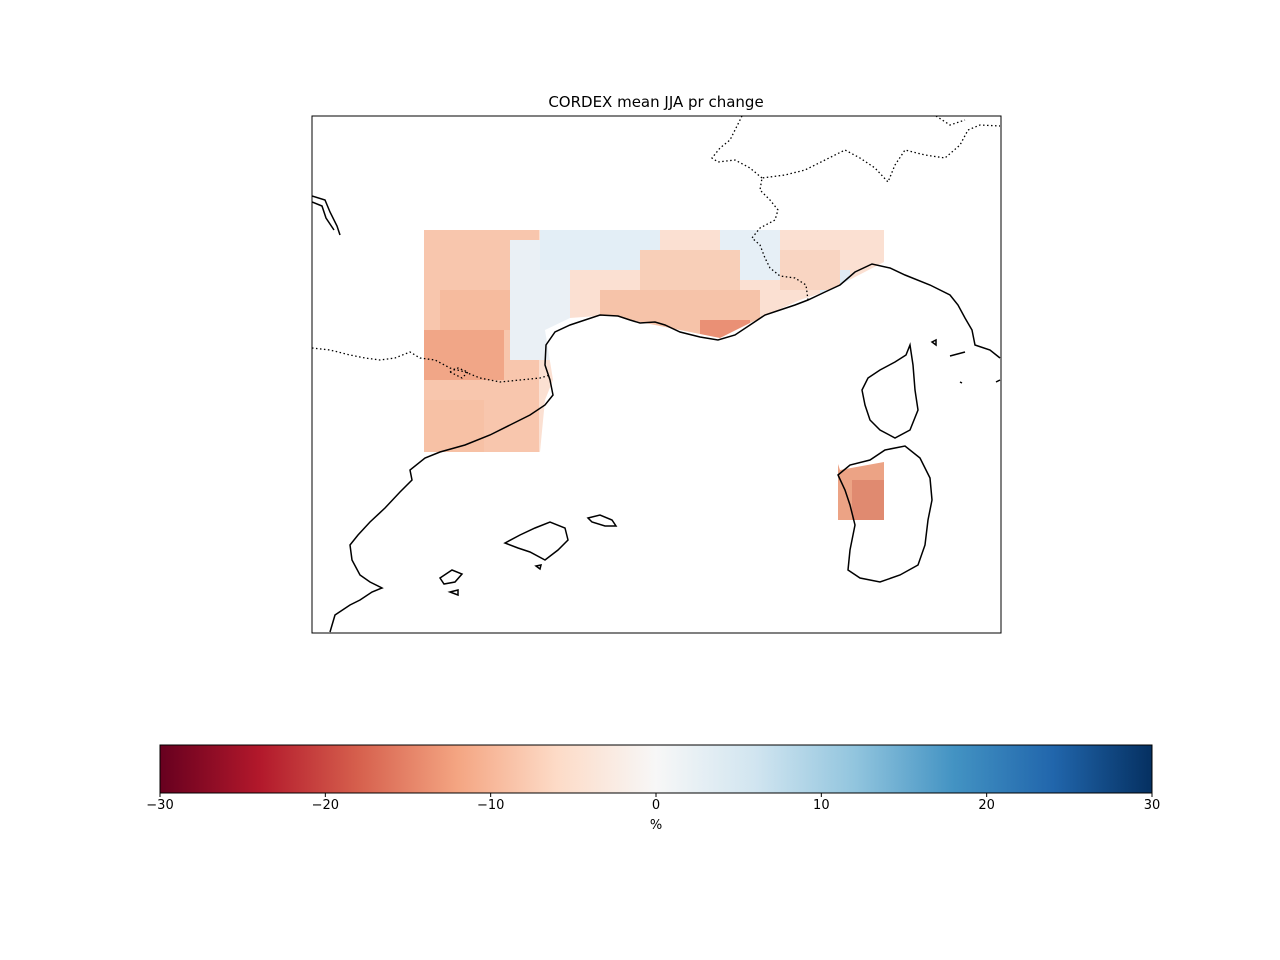  Describe the element at coordinates (326, 215) in the screenshot. I see `coast-bay-of-biscay` at that location.